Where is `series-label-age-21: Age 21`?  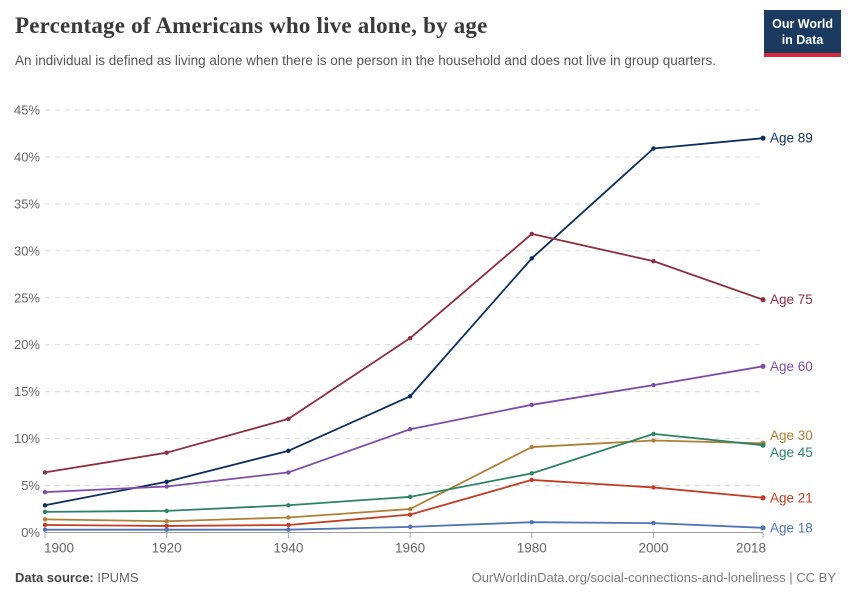 series-label-age-21: Age 21 is located at coordinates (791, 497).